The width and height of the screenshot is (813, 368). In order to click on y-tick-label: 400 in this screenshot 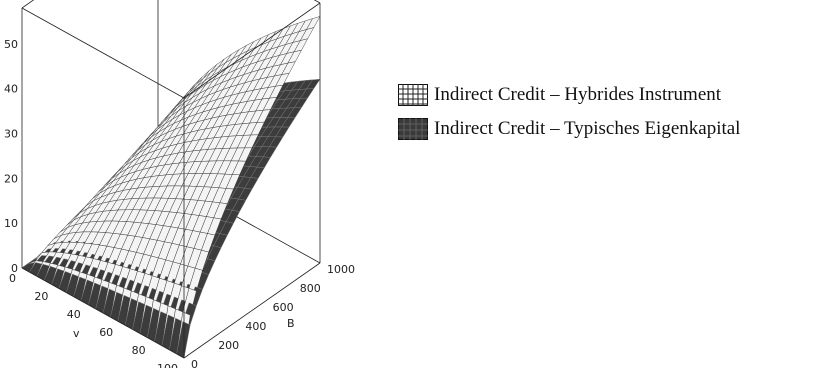, I will do `click(255, 326)`.